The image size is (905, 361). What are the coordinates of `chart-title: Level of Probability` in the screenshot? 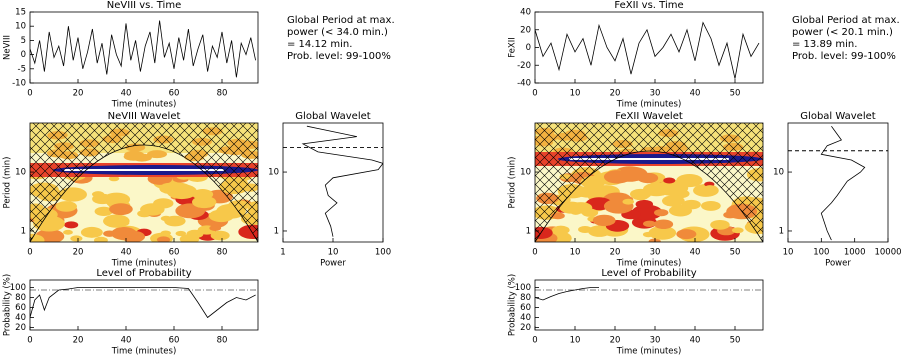 It's located at (648, 273).